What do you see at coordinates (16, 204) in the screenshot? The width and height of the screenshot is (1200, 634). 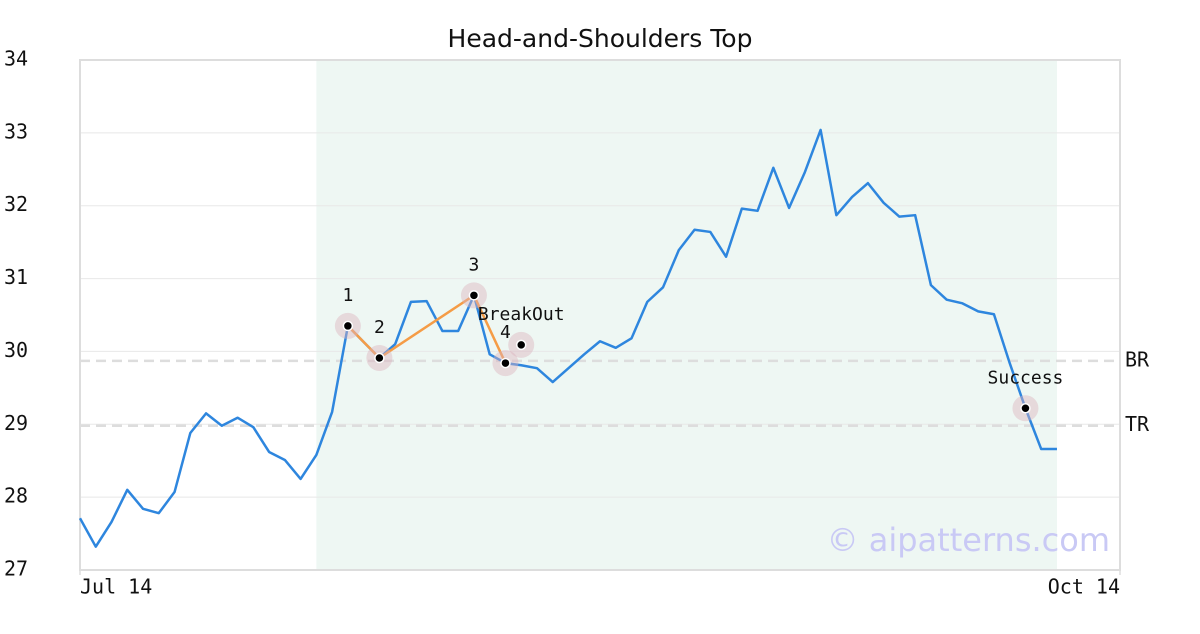 I see `y-tick-label: 32` at bounding box center [16, 204].